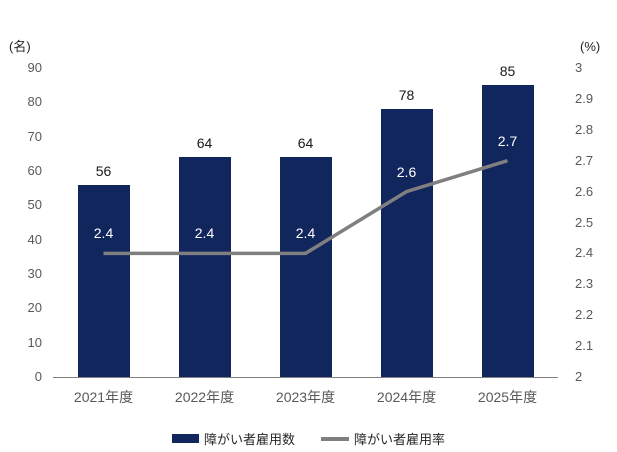 This screenshot has height=452, width=617. Describe the element at coordinates (34, 102) in the screenshot. I see `left-axis-tick-label: 80` at that location.